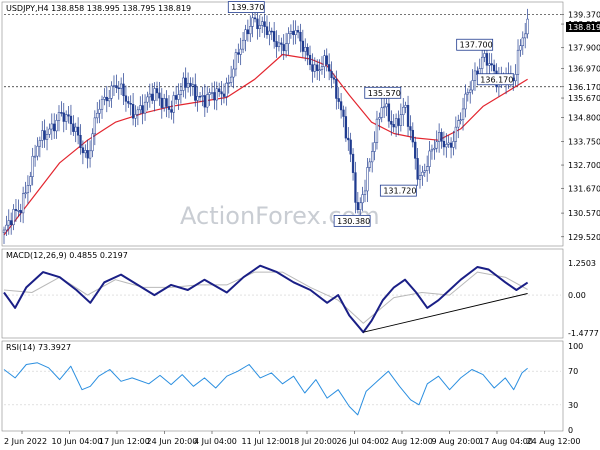 The image size is (600, 450). I want to click on y-tick-label-8: 133.750, so click(584, 141).